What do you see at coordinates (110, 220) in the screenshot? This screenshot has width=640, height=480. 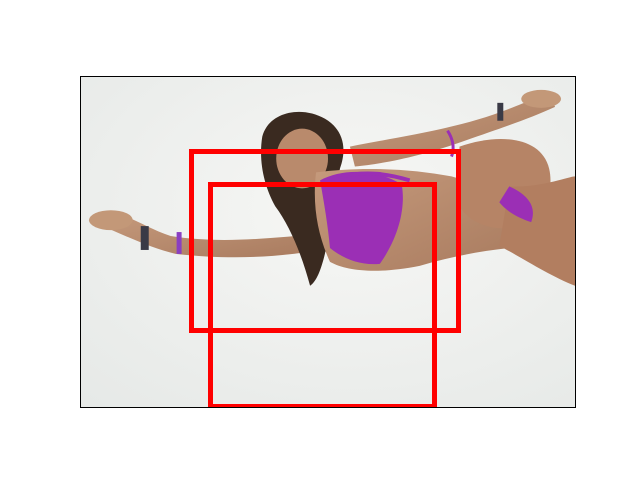 I see `left-hand` at bounding box center [110, 220].